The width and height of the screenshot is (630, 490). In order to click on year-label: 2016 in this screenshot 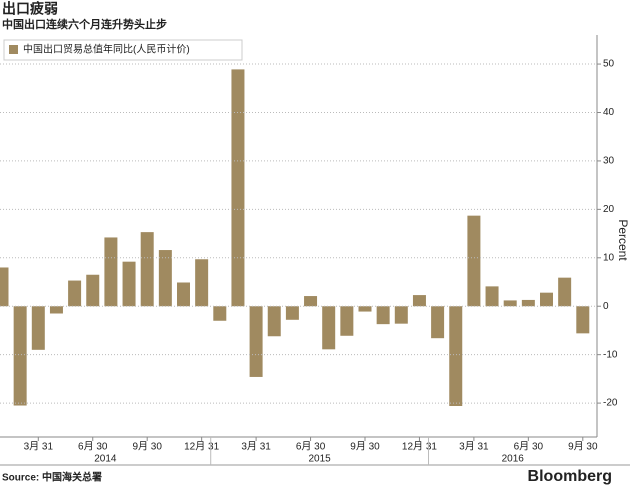, I will do `click(513, 459)`.